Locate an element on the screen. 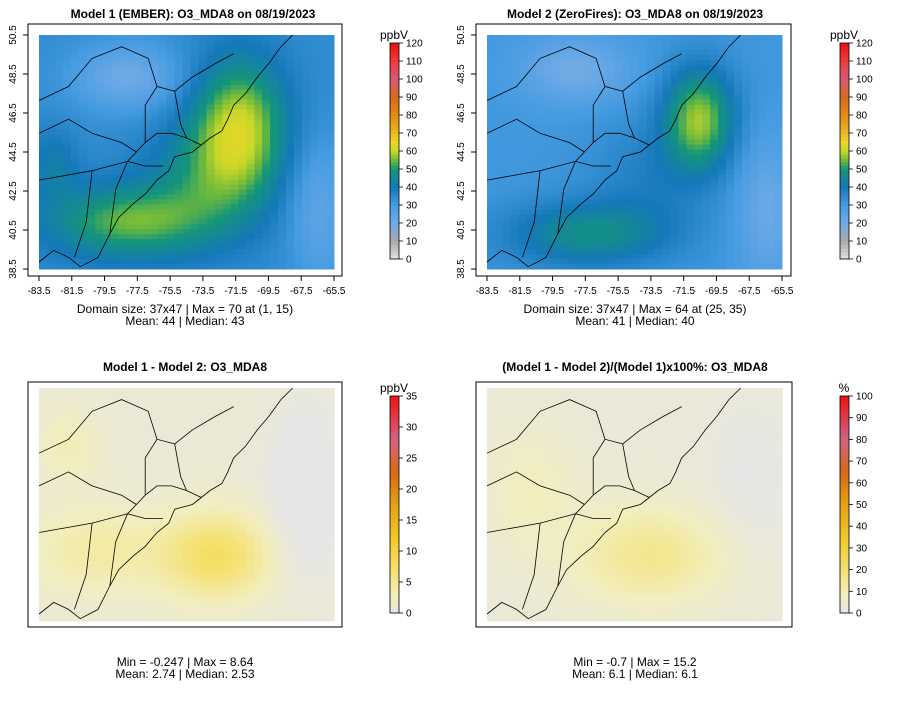 The height and width of the screenshot is (706, 900). x-tick-label: -83.5 is located at coordinates (39, 291).